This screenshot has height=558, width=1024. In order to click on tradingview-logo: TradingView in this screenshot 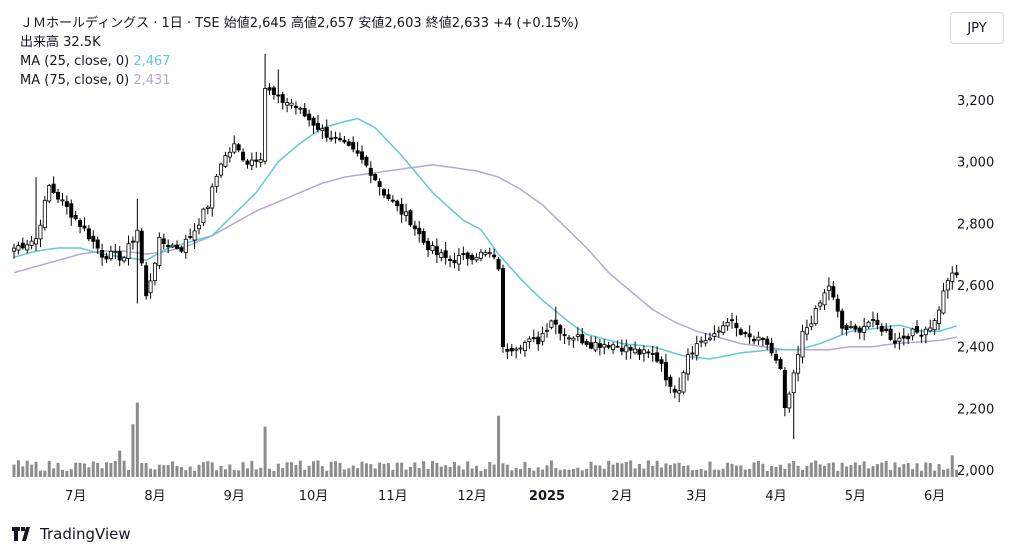, I will do `click(71, 534)`.